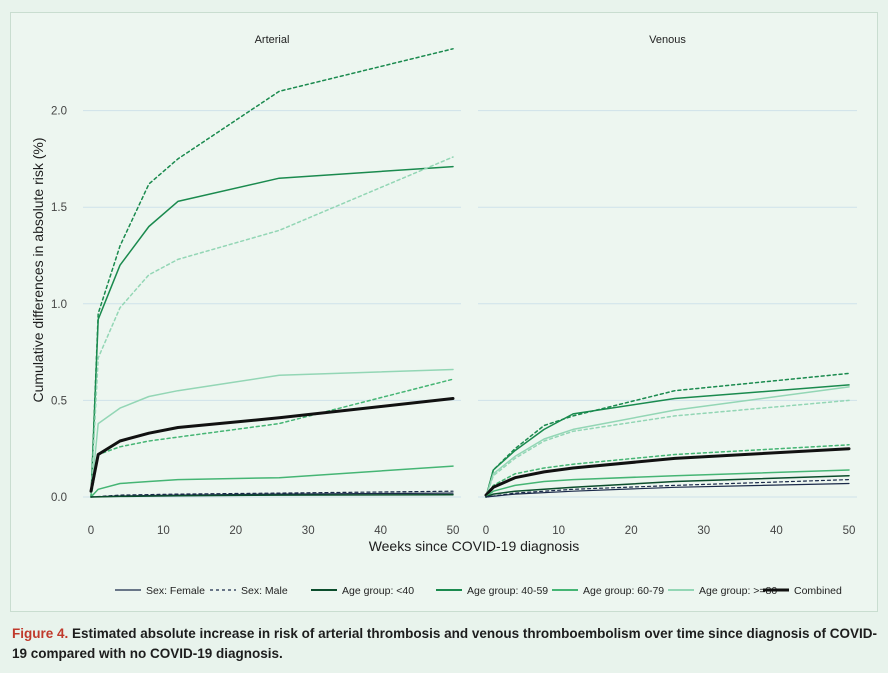 The image size is (888, 673). What do you see at coordinates (738, 591) in the screenshot?
I see `legend-label: Age group: >=80` at bounding box center [738, 591].